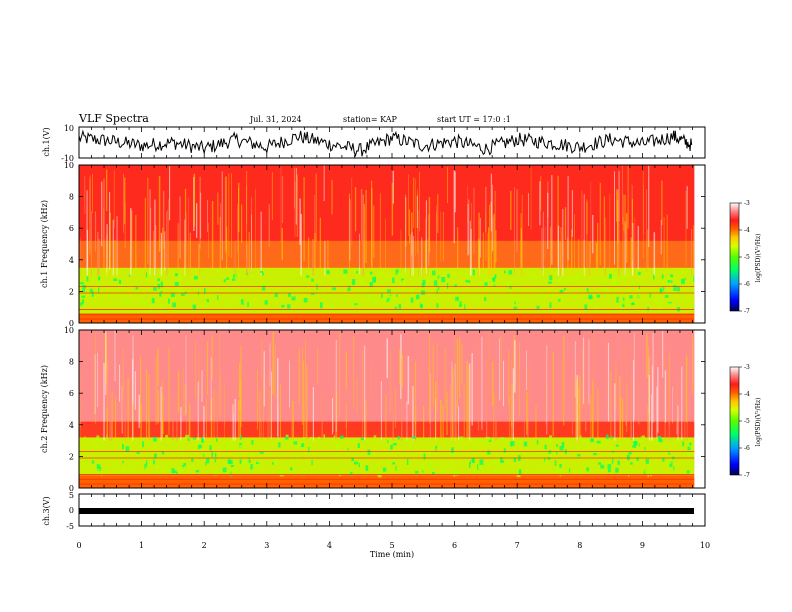 This screenshot has height=612, width=792. I want to click on ch1-colorbar-tick-label: -7, so click(747, 311).